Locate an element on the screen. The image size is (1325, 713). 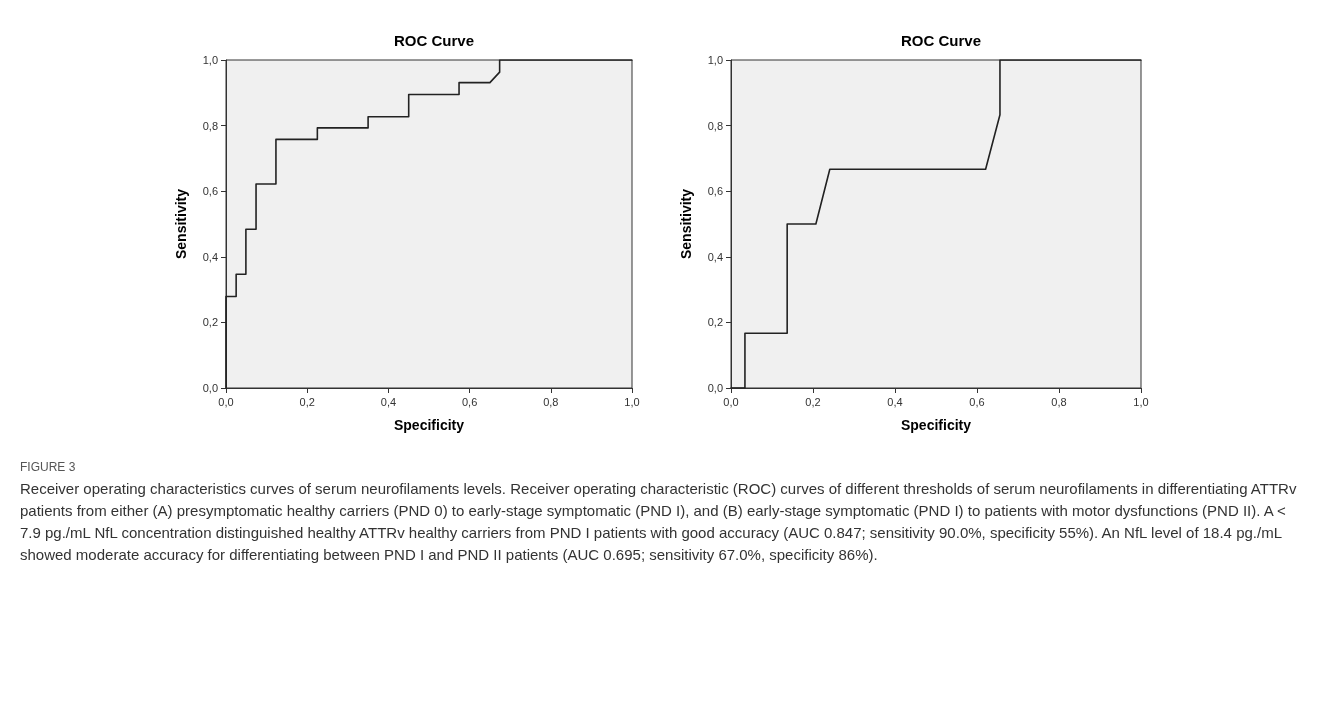
caption: FIGURE 3 is located at coordinates (48, 467).